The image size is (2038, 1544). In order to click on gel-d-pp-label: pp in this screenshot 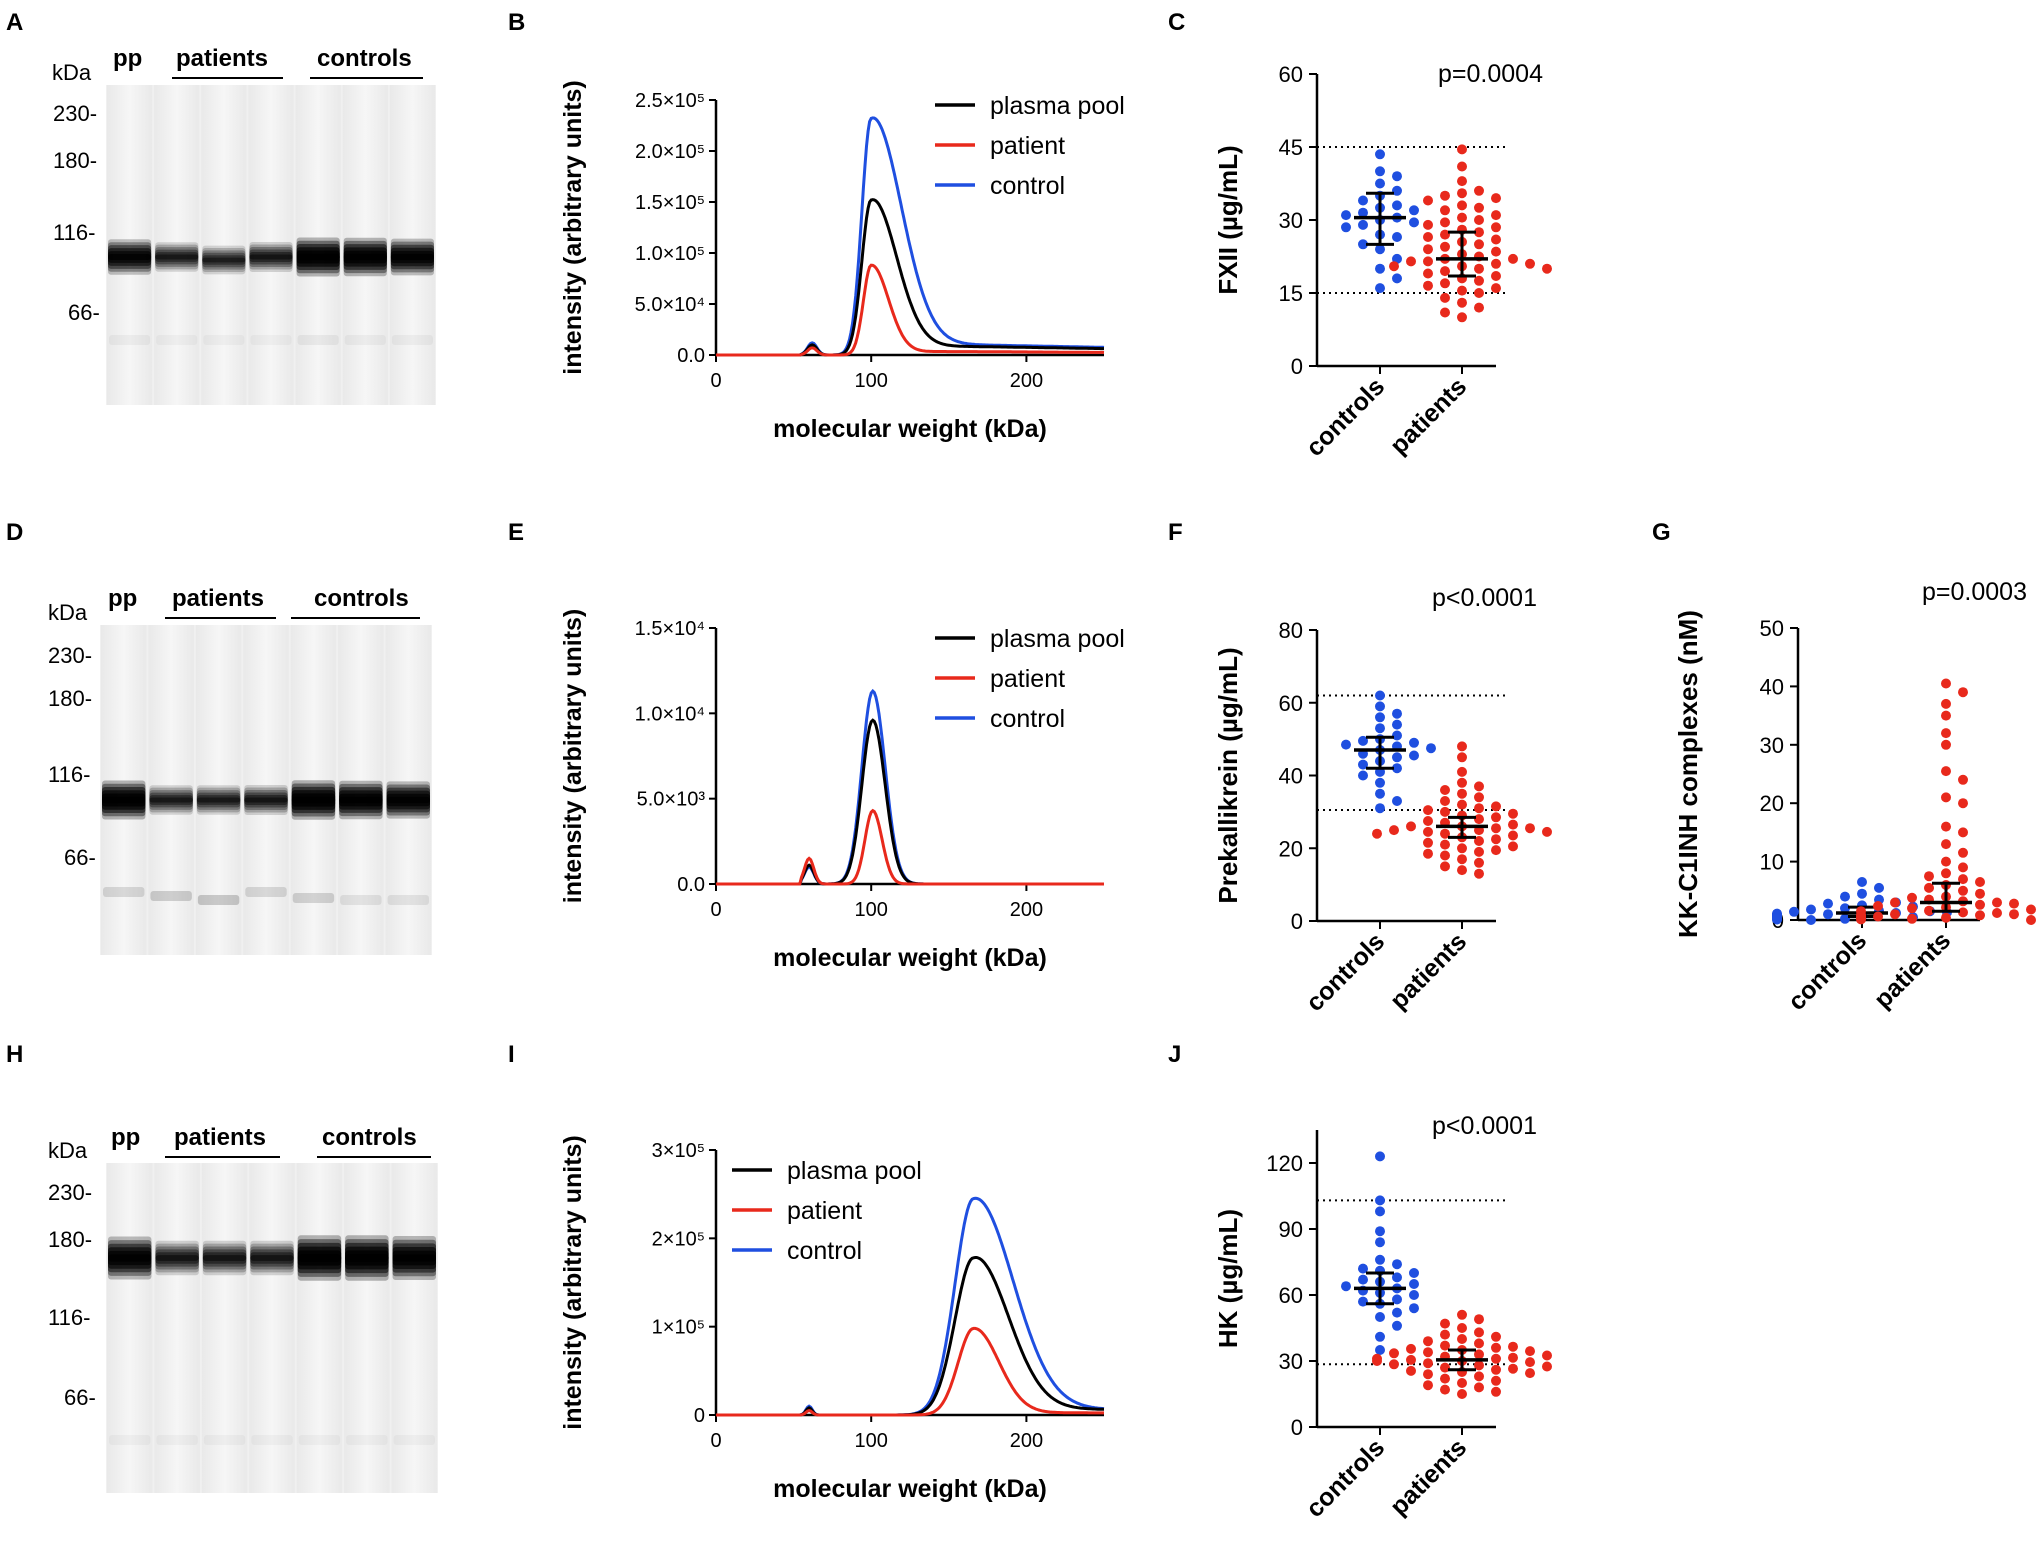, I will do `click(122, 598)`.